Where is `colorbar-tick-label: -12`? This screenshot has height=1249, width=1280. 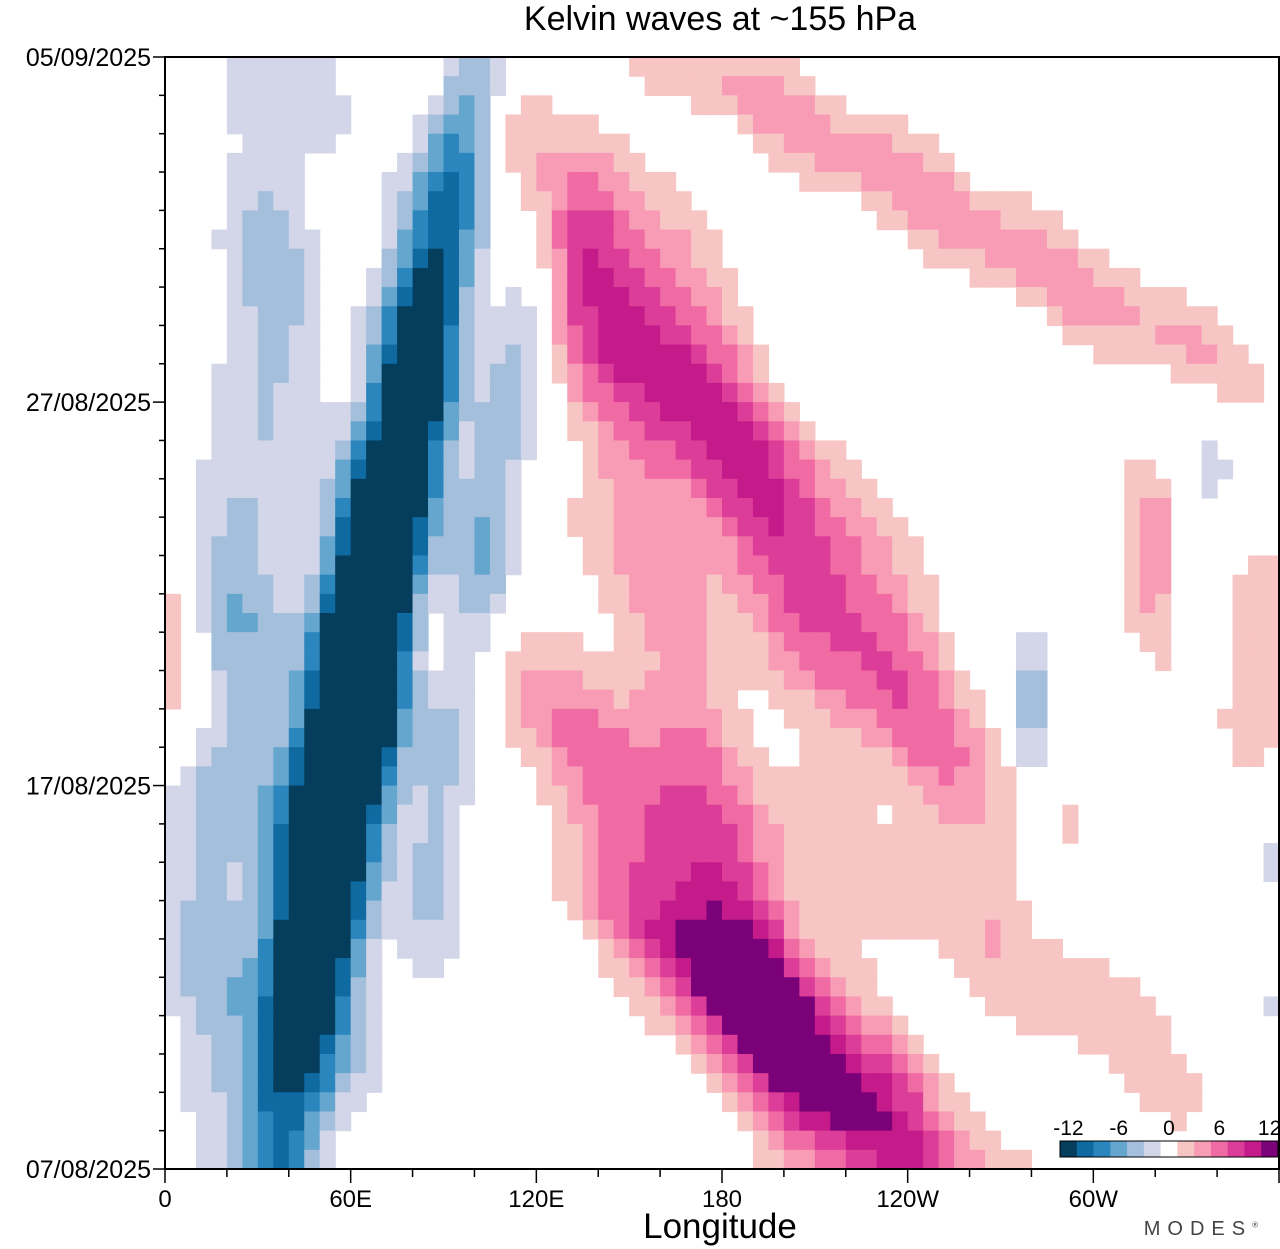 colorbar-tick-label: -12 is located at coordinates (1068, 1128).